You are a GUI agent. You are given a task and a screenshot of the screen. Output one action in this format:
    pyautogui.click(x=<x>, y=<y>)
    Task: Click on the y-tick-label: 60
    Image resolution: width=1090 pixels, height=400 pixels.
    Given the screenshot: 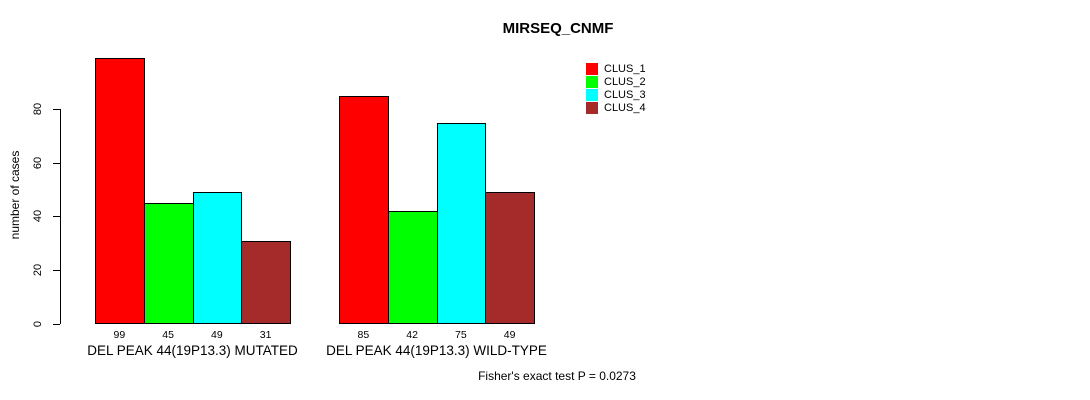 What is the action you would take?
    pyautogui.click(x=38, y=162)
    